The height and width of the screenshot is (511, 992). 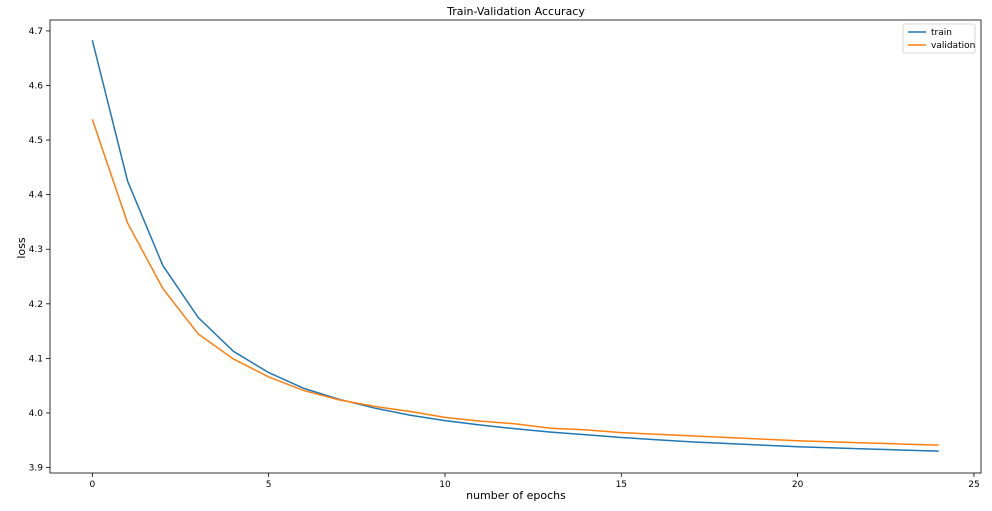 I want to click on y-tick-label: 4.5, so click(x=36, y=141).